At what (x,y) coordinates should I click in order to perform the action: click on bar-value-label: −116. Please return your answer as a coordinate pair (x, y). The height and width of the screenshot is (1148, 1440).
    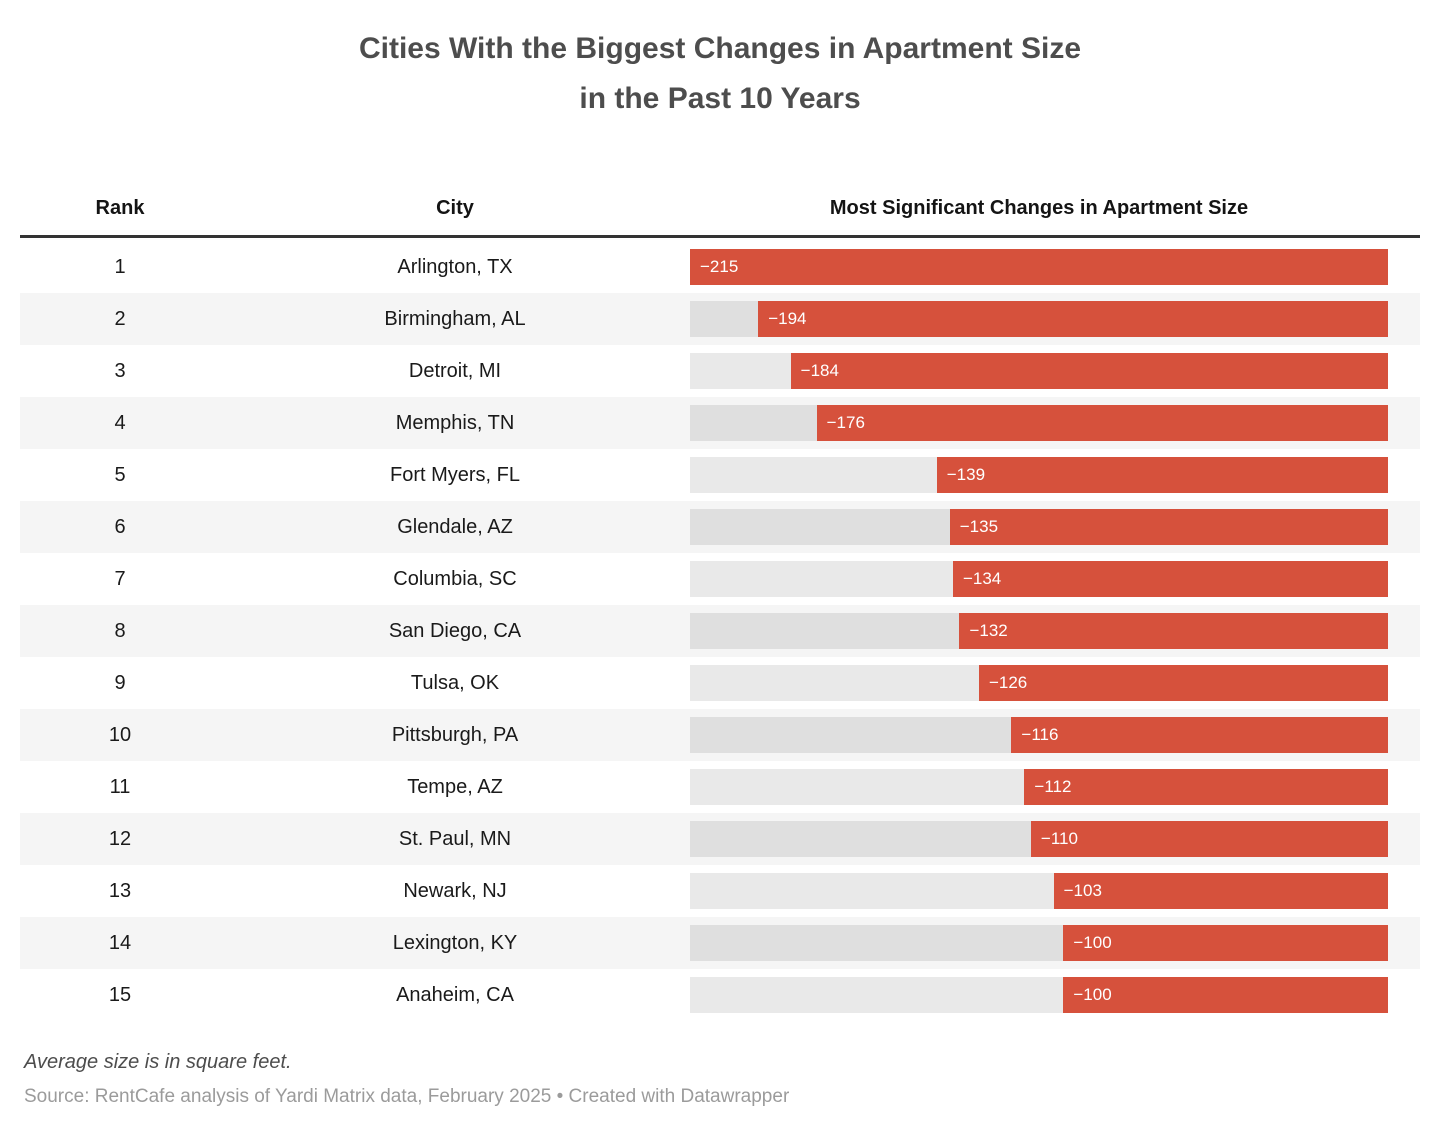
    Looking at the image, I should click on (1040, 734).